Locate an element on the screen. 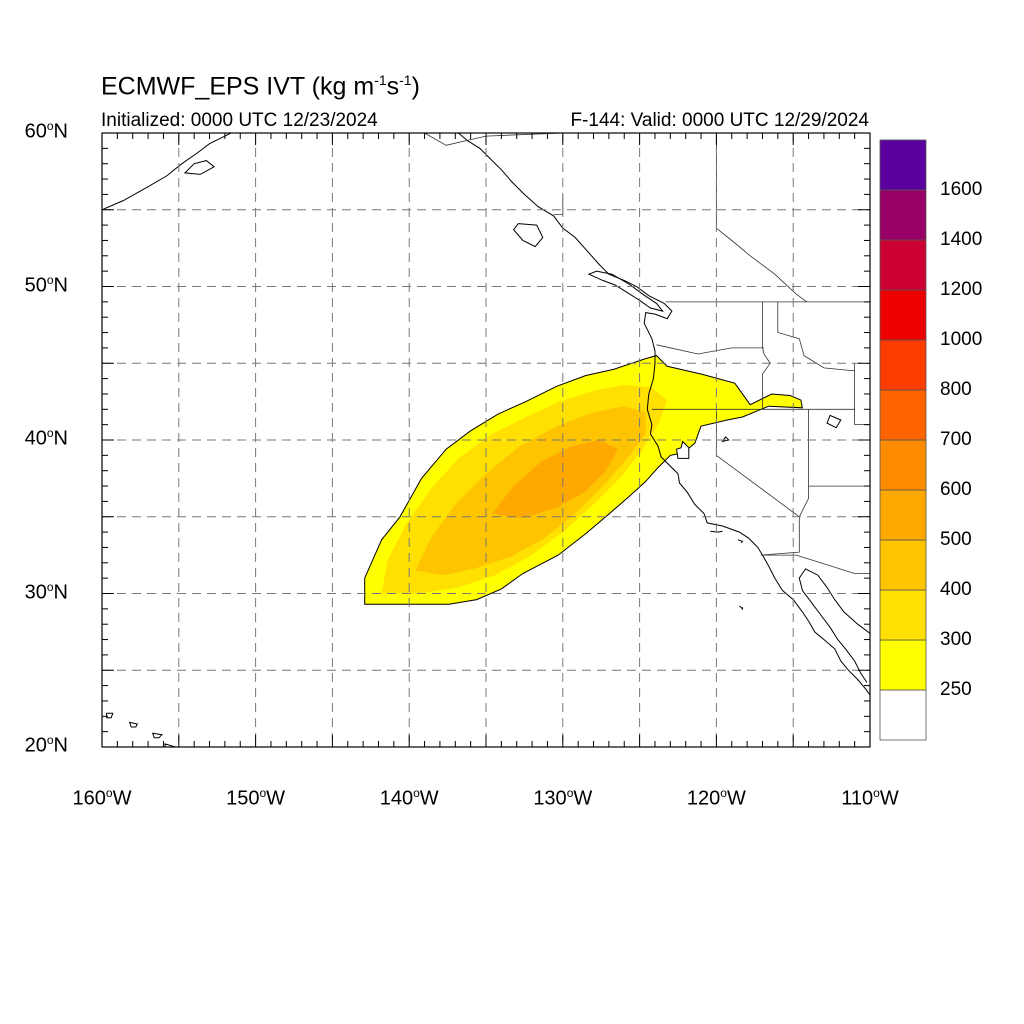 The image size is (1024, 1024). kodiak-island is located at coordinates (199, 167).